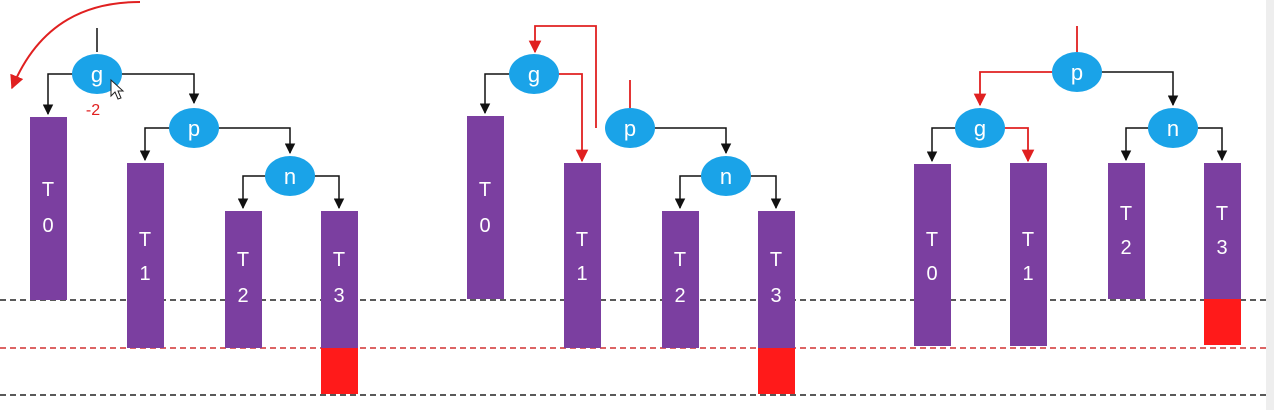 The height and width of the screenshot is (410, 1274). I want to click on edge-g-p, so click(161, 89).